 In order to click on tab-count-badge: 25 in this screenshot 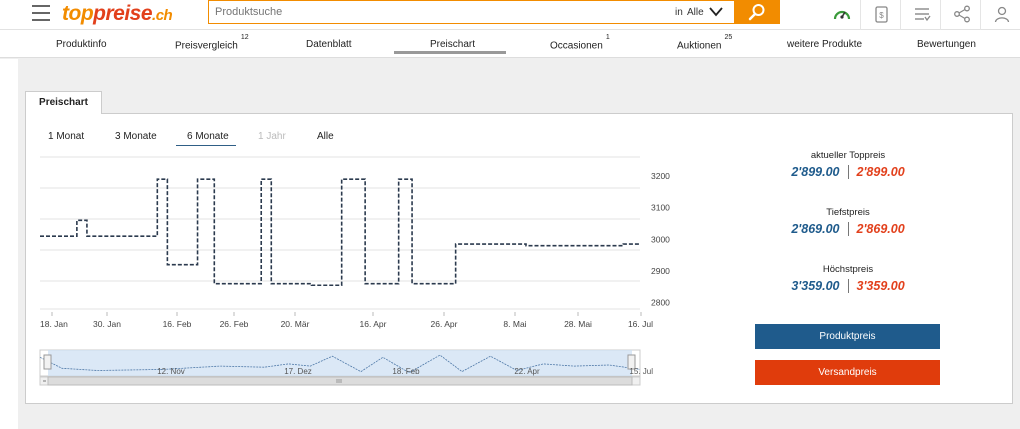, I will do `click(728, 37)`.